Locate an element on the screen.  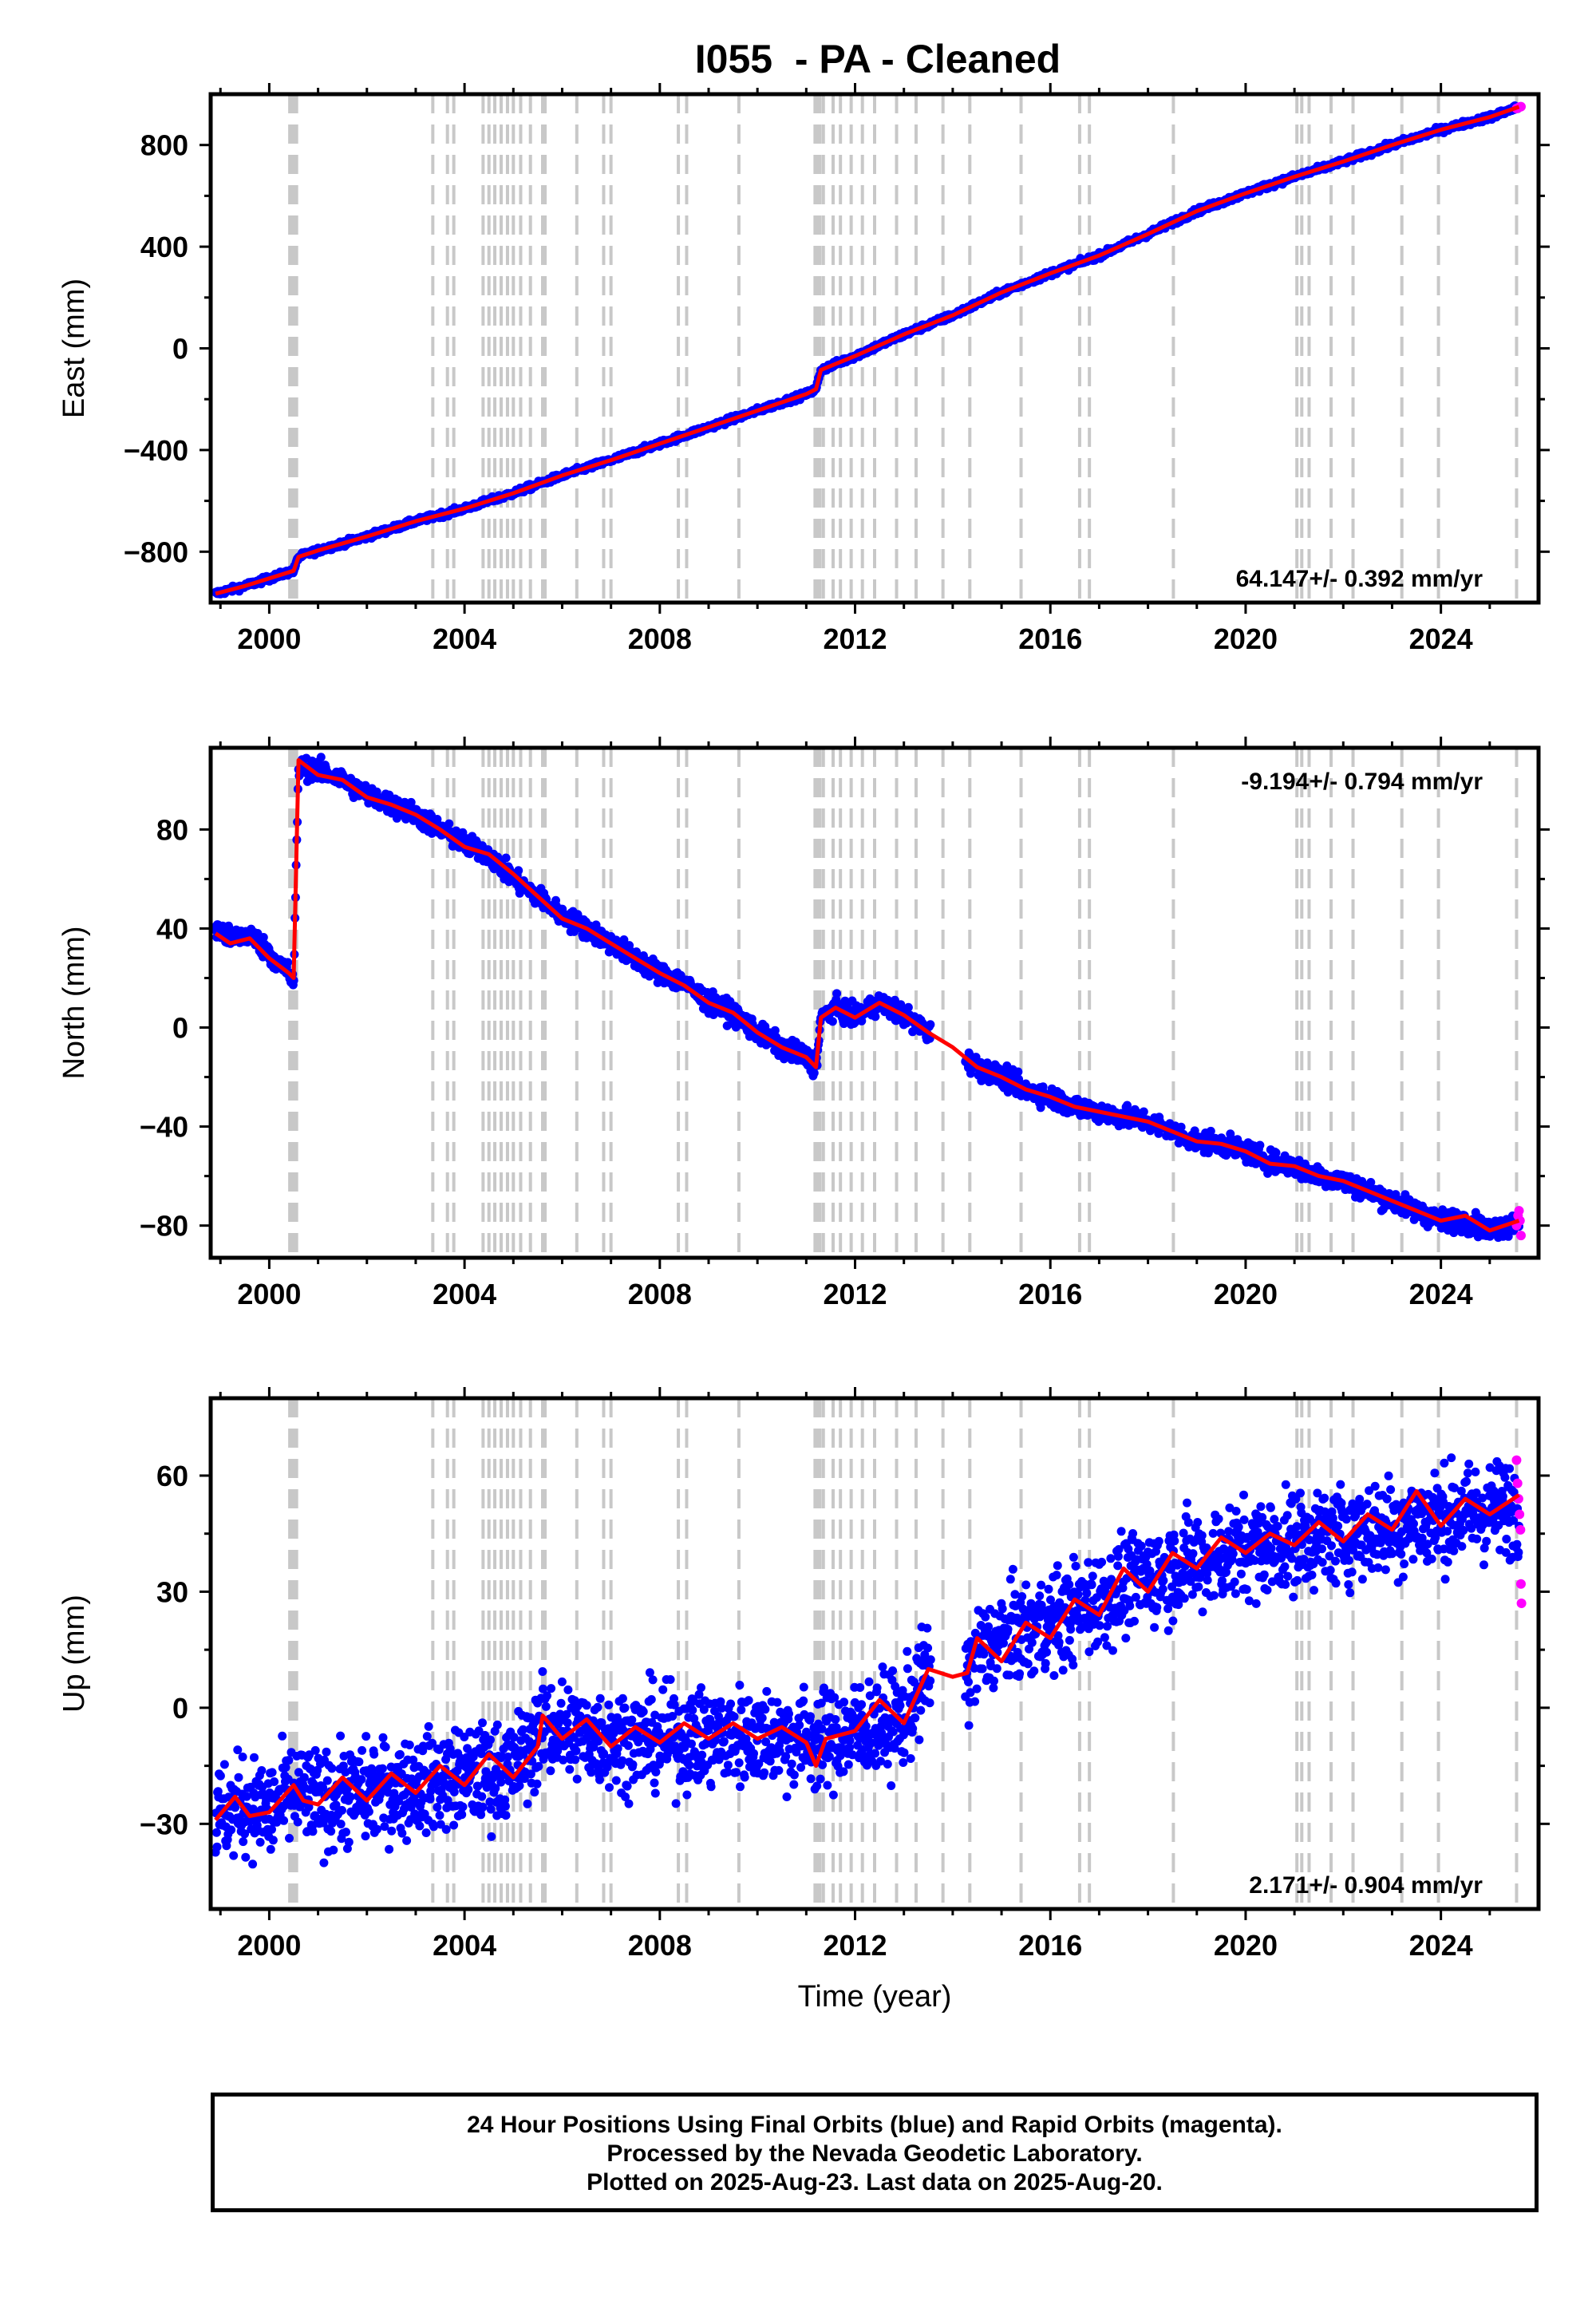
x-tick-label: 2004 is located at coordinates (464, 638).